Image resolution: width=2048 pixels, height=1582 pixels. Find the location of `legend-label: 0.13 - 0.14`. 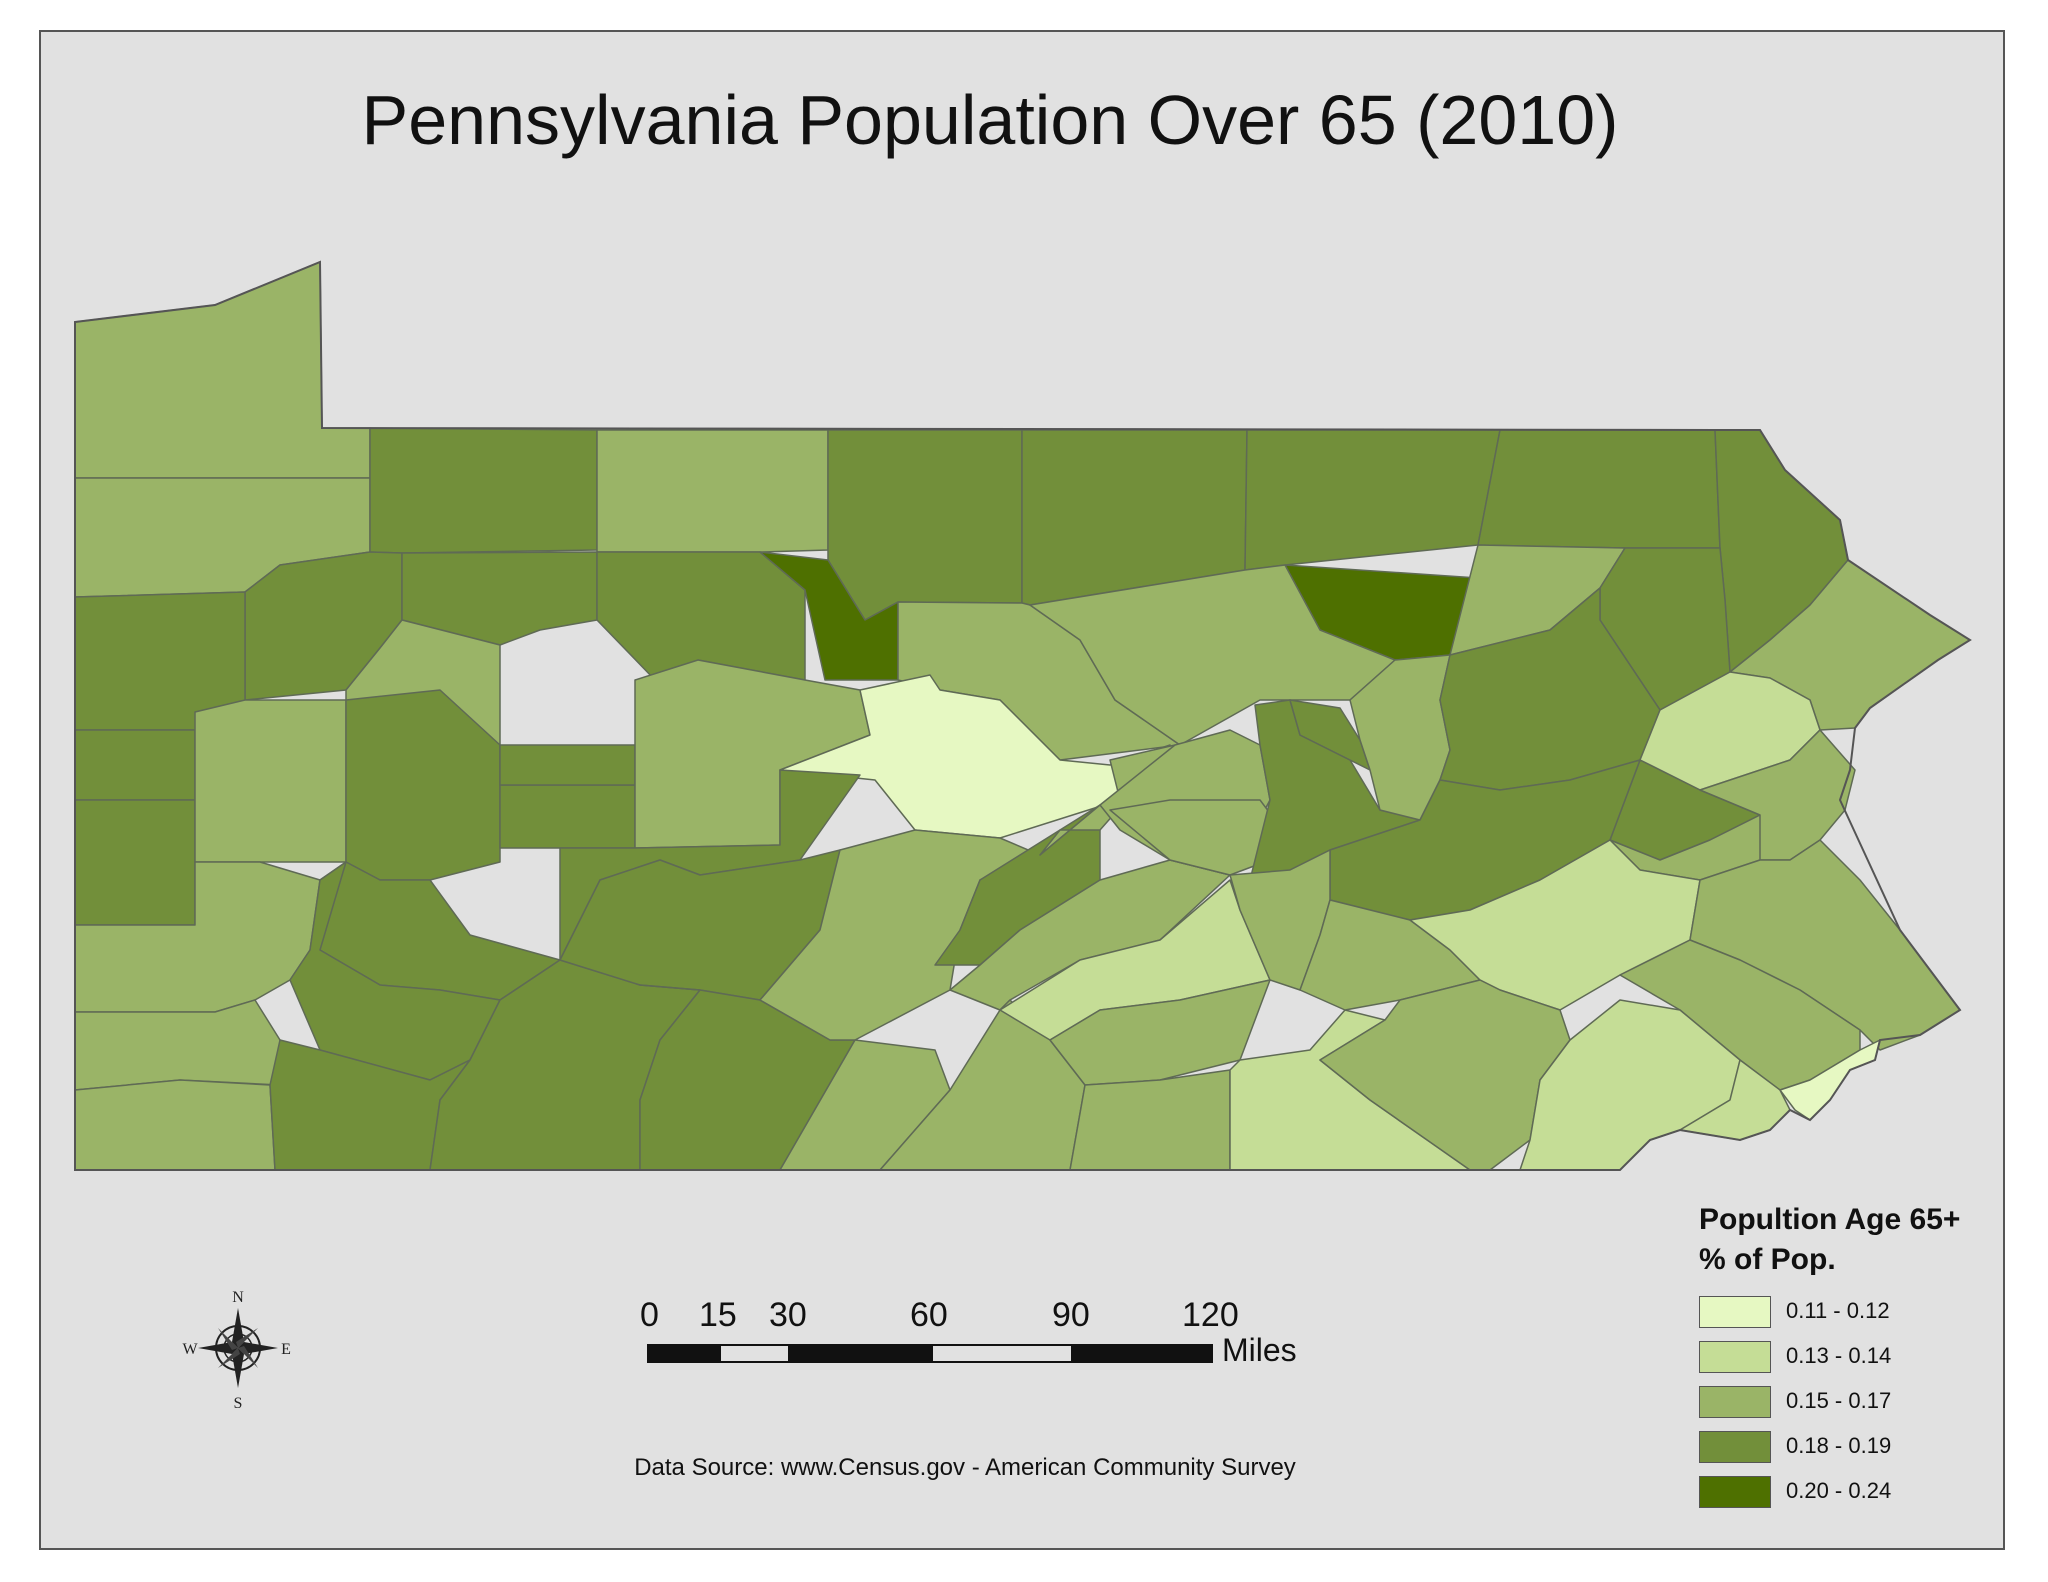

legend-label: 0.13 - 0.14 is located at coordinates (1839, 1355).